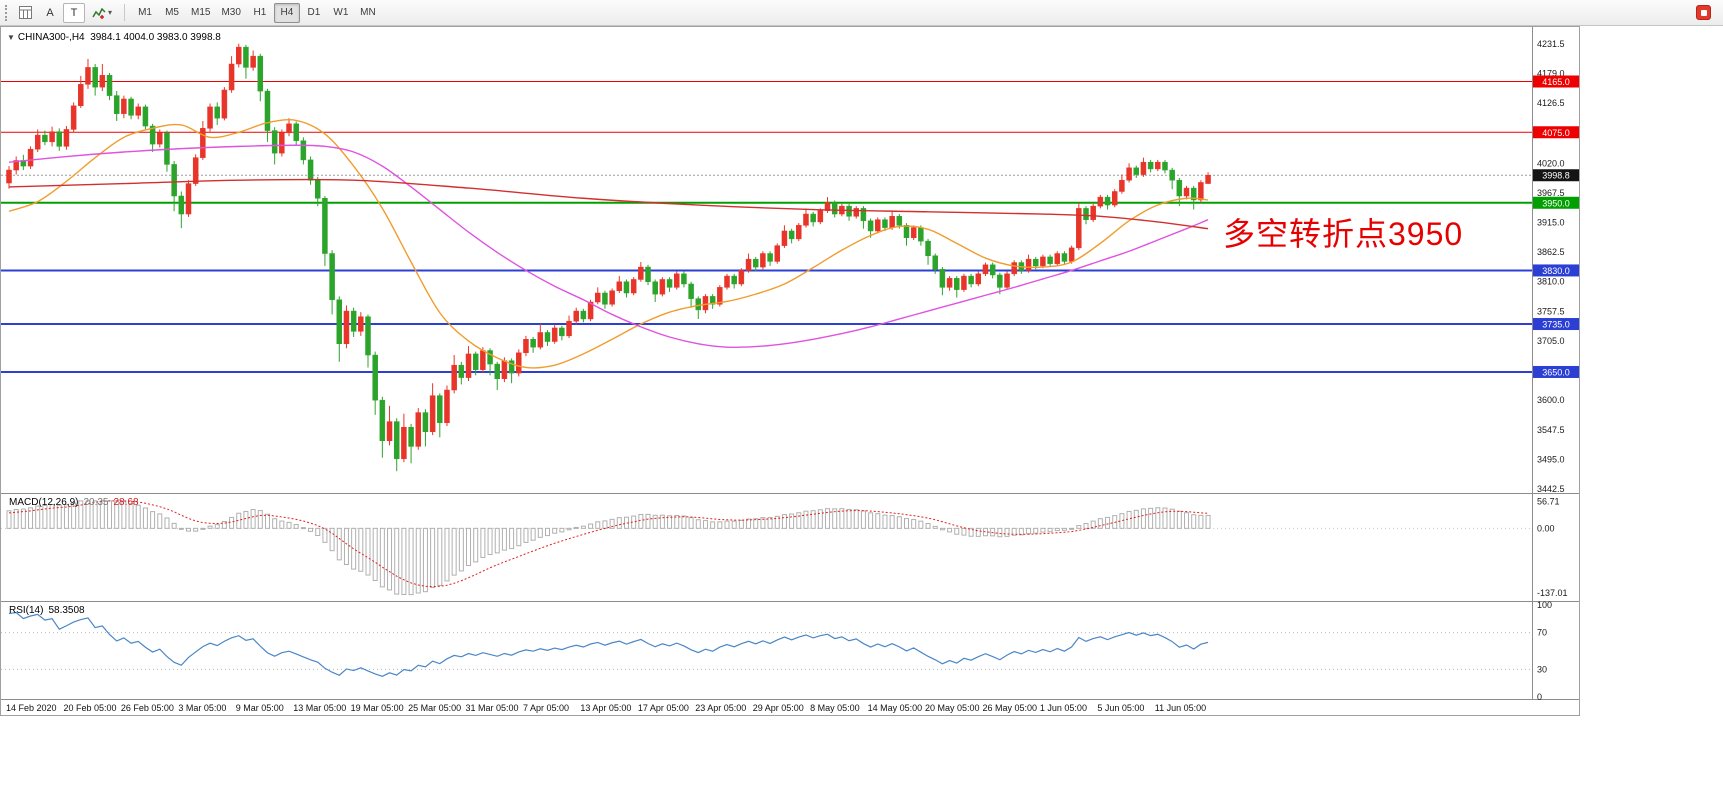 This screenshot has height=790, width=1723. I want to click on timeframe-button-m1: M1, so click(145, 13).